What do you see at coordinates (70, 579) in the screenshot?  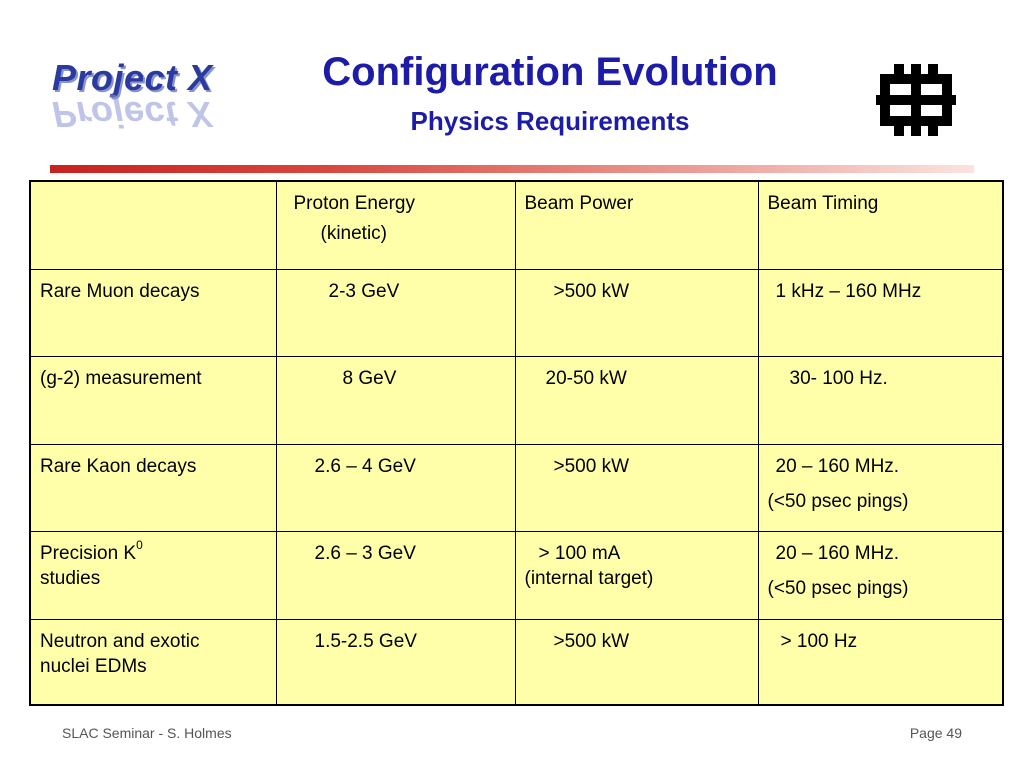 I see `row-name-line2: studies` at bounding box center [70, 579].